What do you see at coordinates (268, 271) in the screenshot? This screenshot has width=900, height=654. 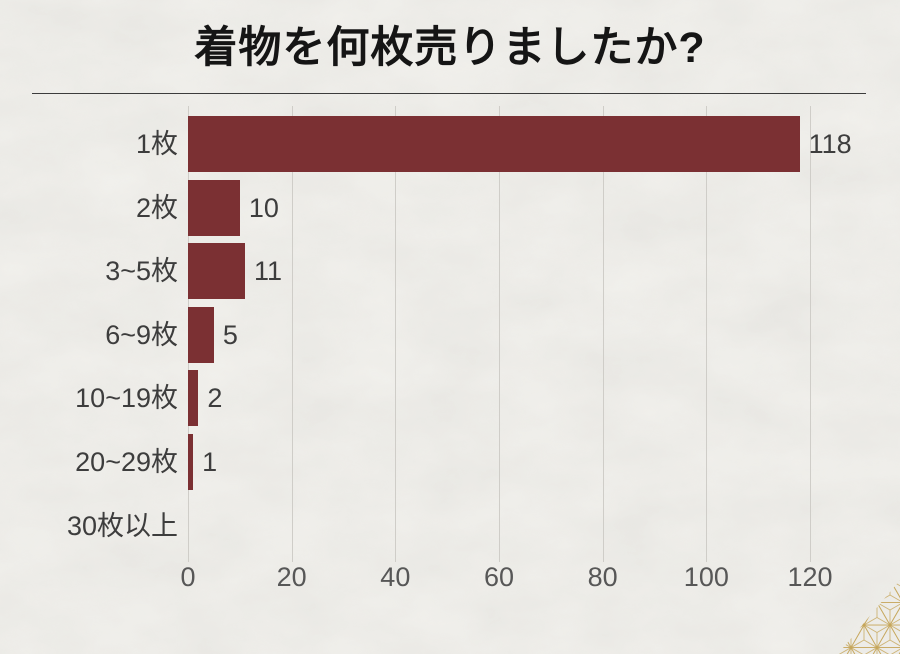 I see `value-label: 11` at bounding box center [268, 271].